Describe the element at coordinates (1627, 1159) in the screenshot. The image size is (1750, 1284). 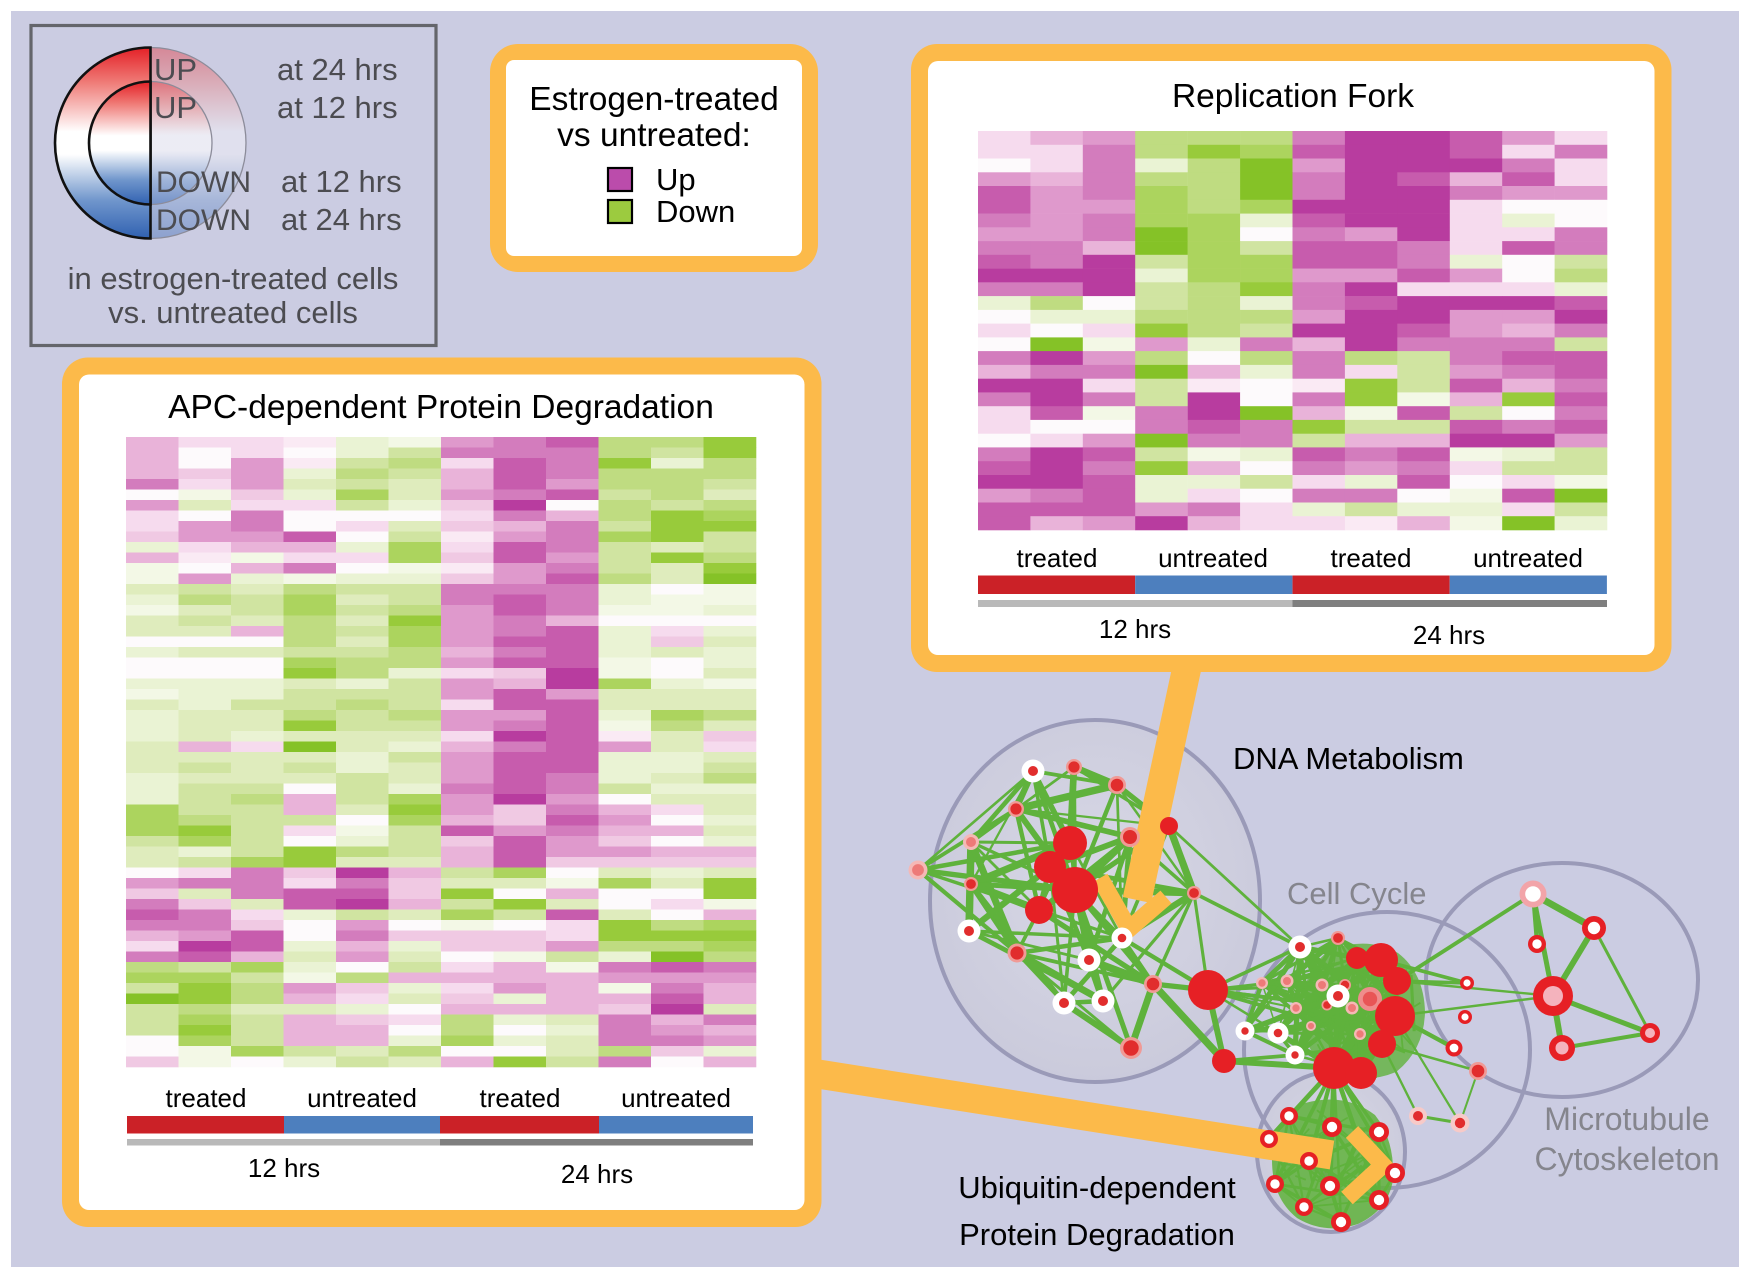
I see `svg-text: Cytoskeleton` at that location.